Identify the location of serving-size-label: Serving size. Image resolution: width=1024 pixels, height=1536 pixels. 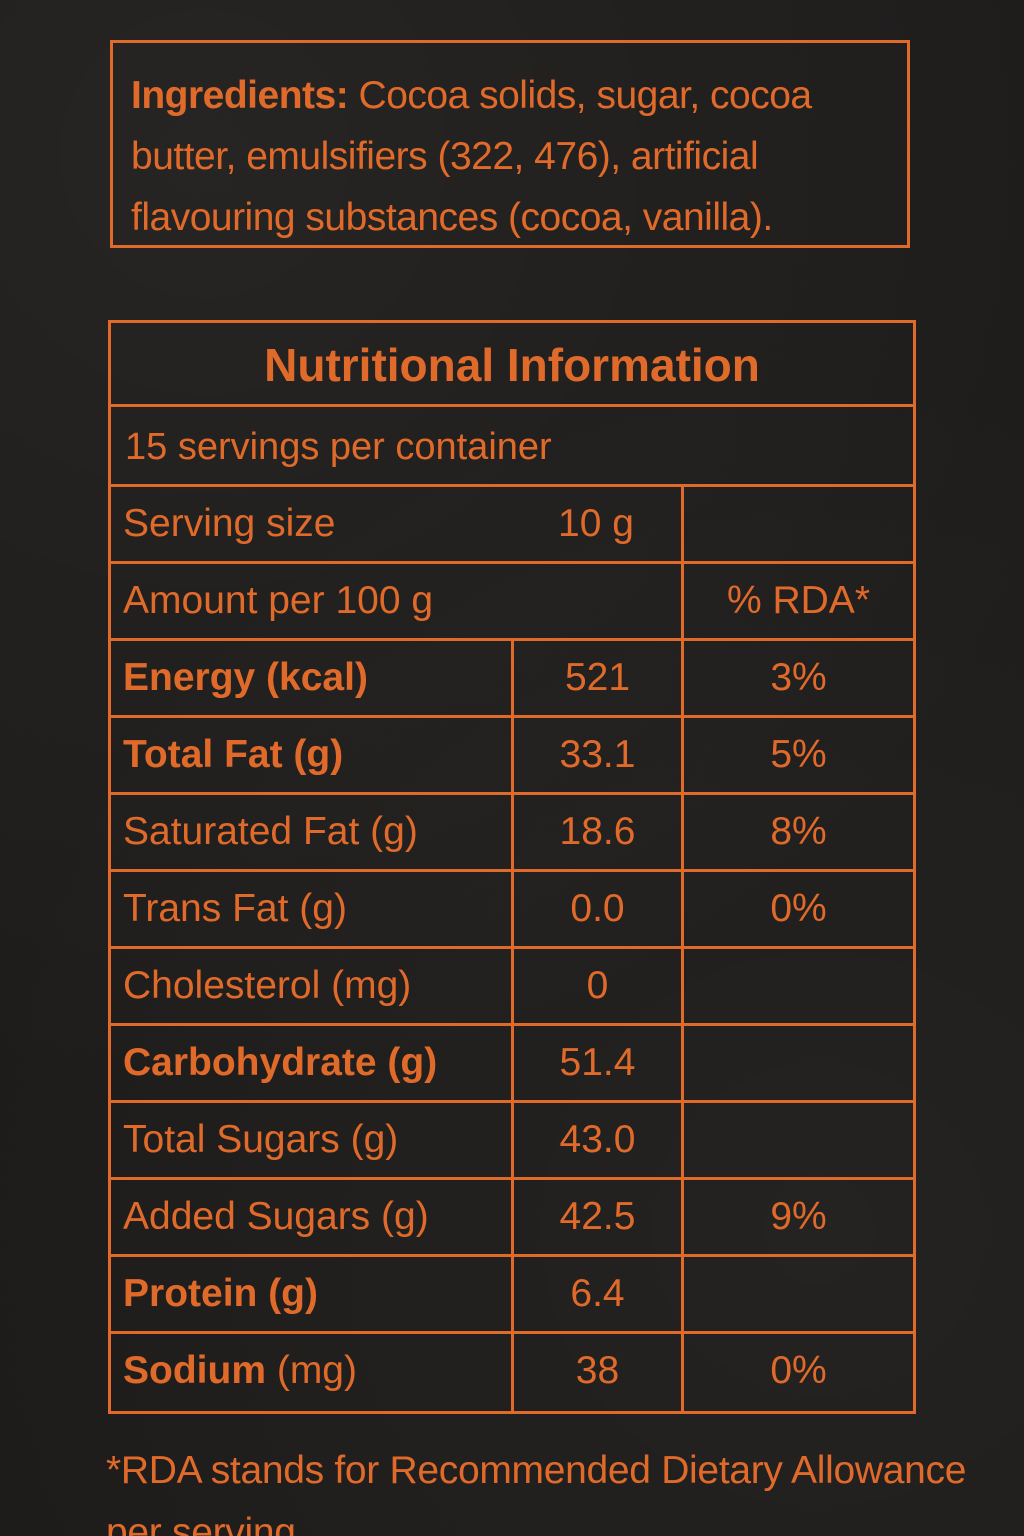
(229, 523).